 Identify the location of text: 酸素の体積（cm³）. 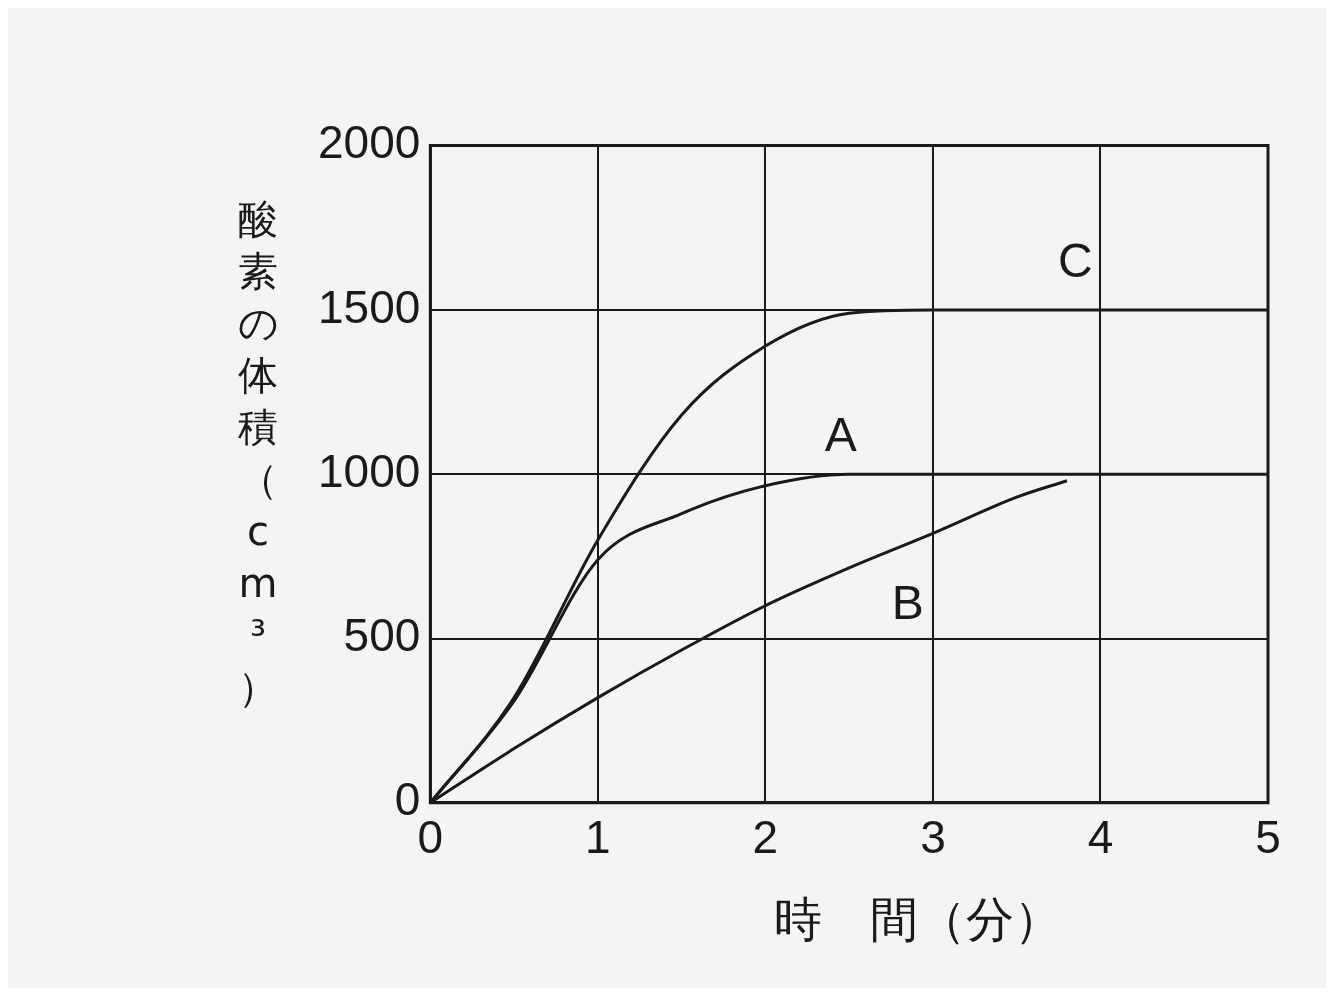
(258, 453).